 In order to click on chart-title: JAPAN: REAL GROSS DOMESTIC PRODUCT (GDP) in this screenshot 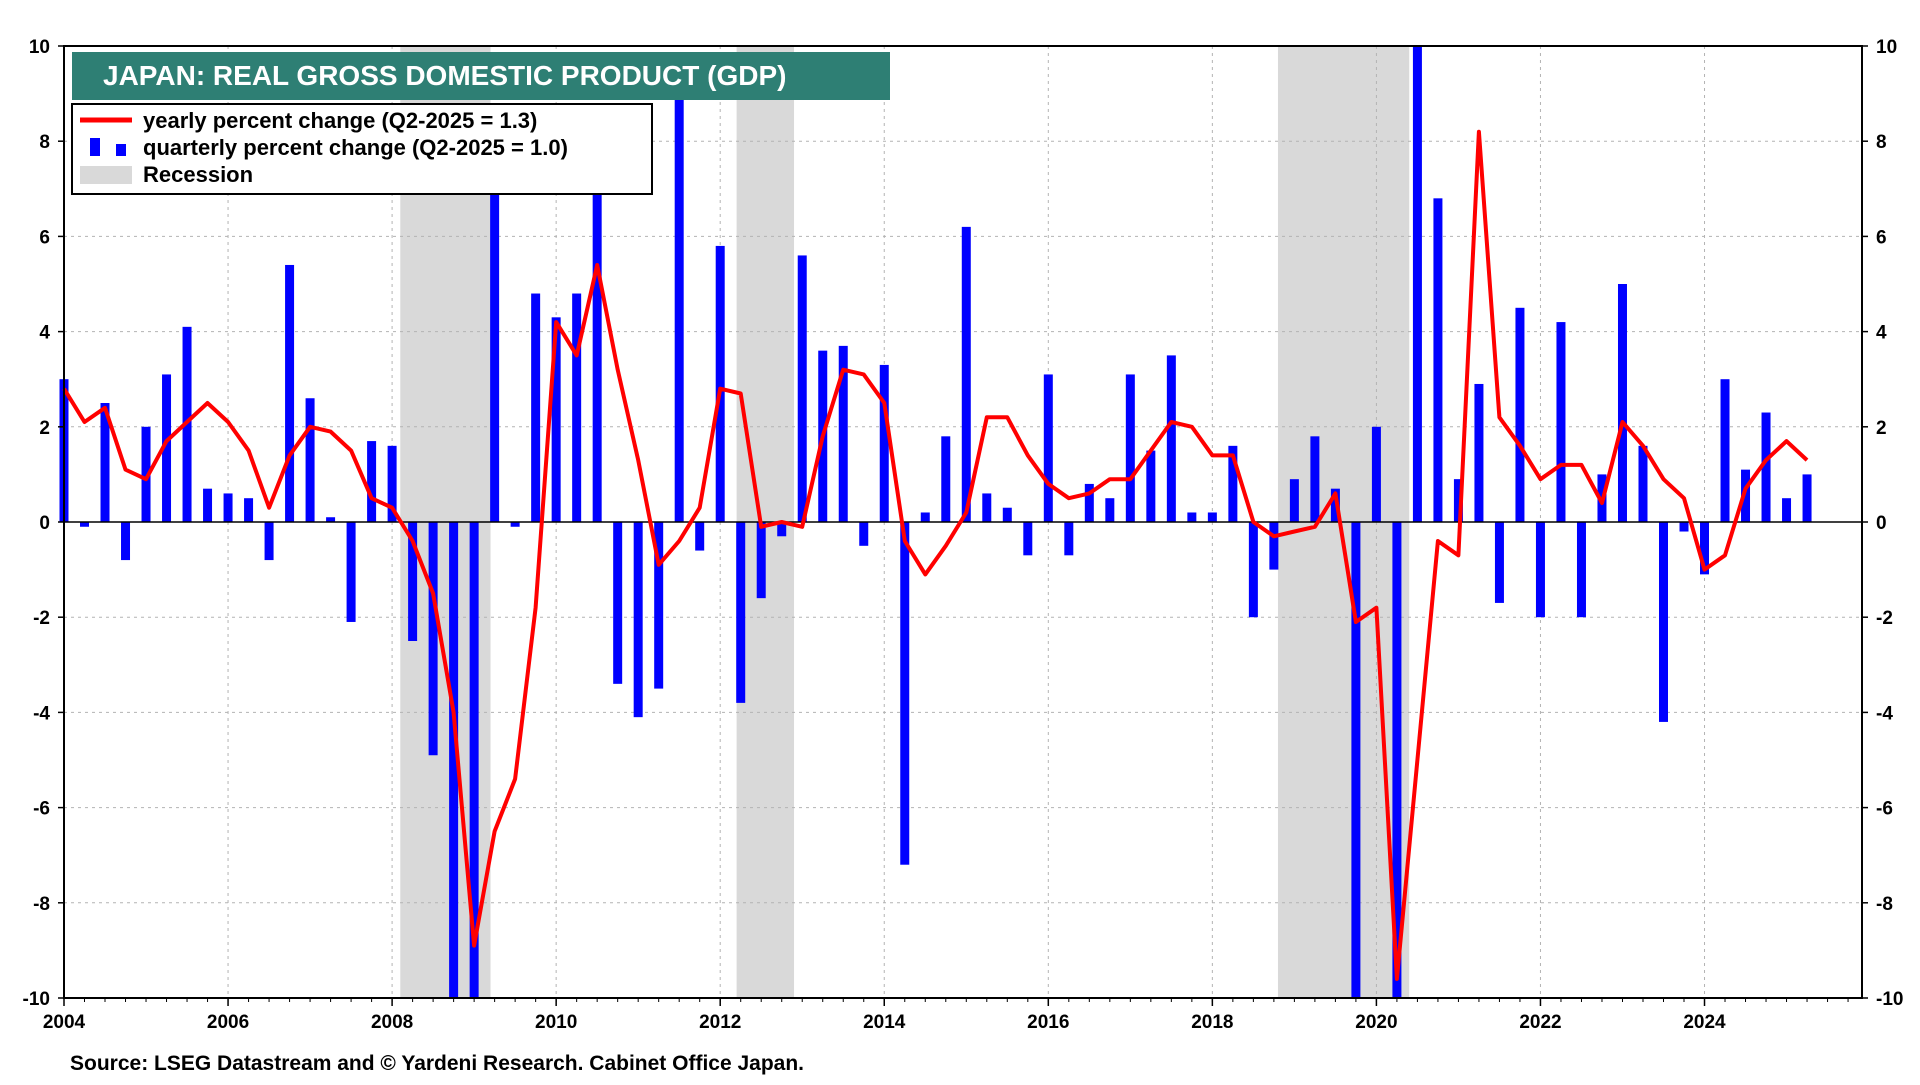, I will do `click(444, 75)`.